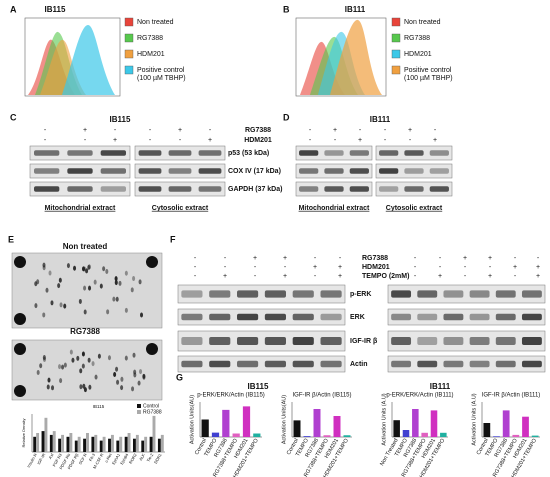 The width and height of the screenshot is (550, 477). I want to click on y-axis-label: Activation Units (A.U), so click(384, 419).